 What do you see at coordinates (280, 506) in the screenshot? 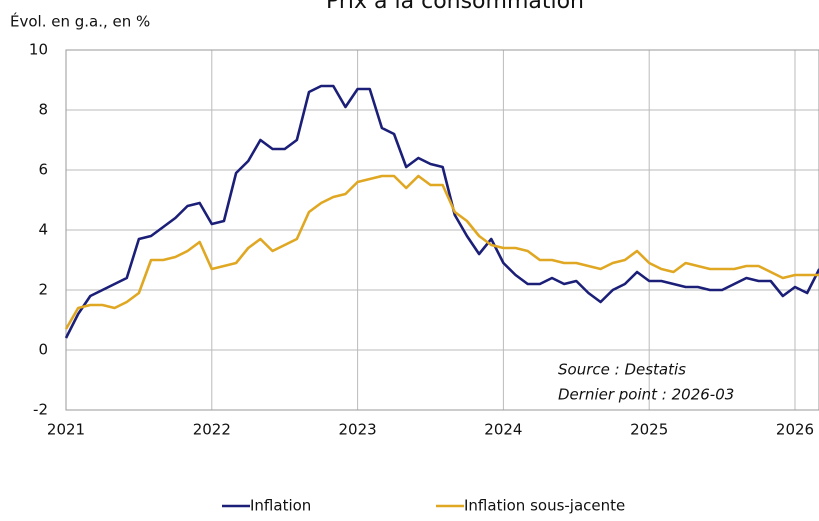
I see `legend-label: Inflation` at bounding box center [280, 506].